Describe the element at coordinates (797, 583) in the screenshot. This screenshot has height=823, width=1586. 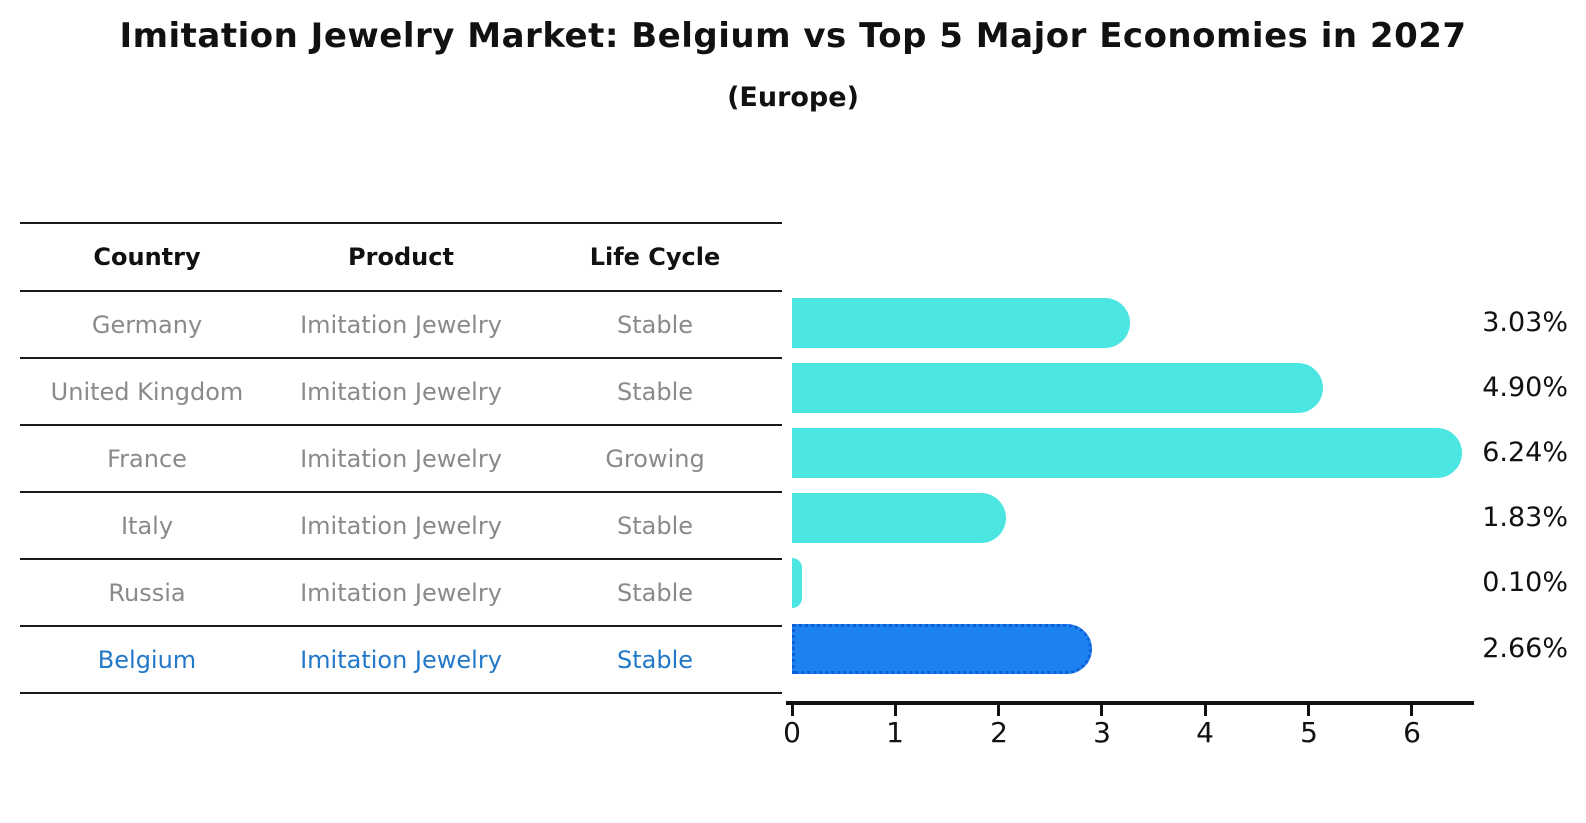
I see `bar-russia` at that location.